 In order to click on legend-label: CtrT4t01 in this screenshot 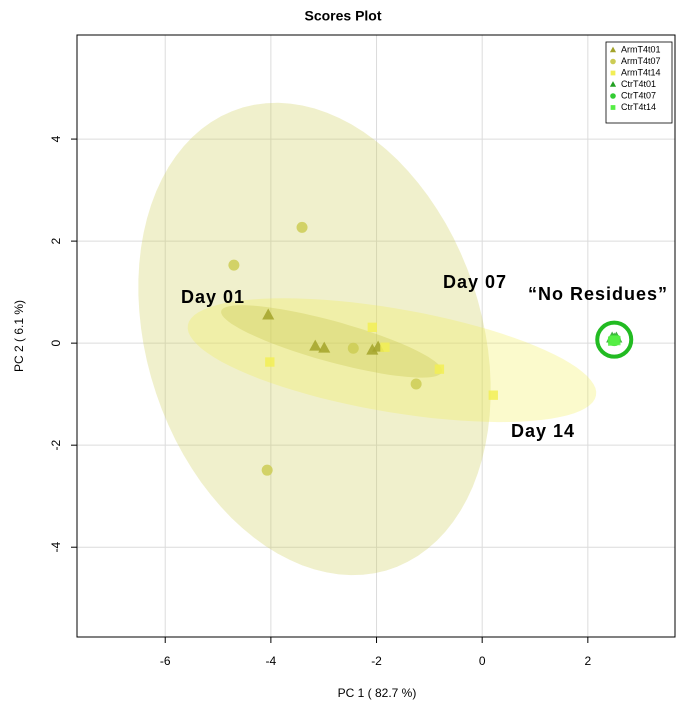, I will do `click(638, 84)`.